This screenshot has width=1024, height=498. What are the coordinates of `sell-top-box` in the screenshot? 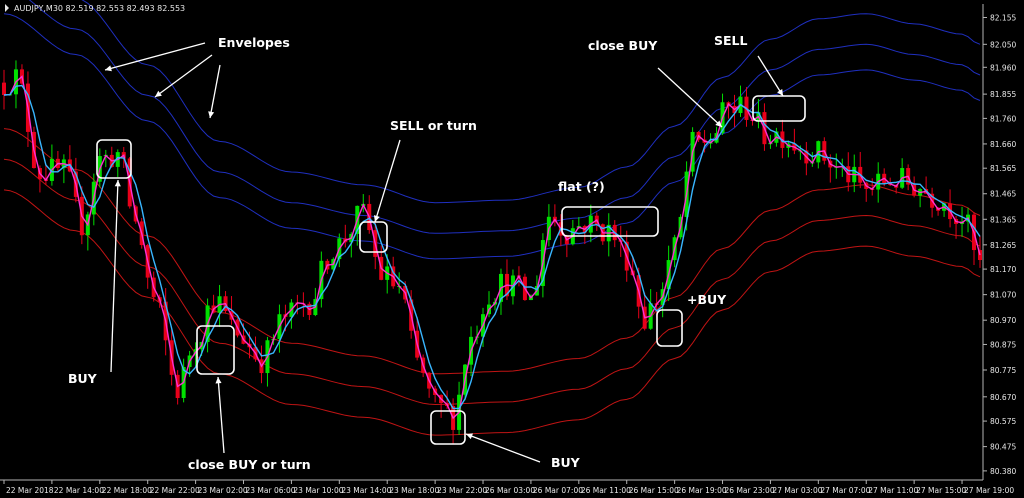 It's located at (779, 108).